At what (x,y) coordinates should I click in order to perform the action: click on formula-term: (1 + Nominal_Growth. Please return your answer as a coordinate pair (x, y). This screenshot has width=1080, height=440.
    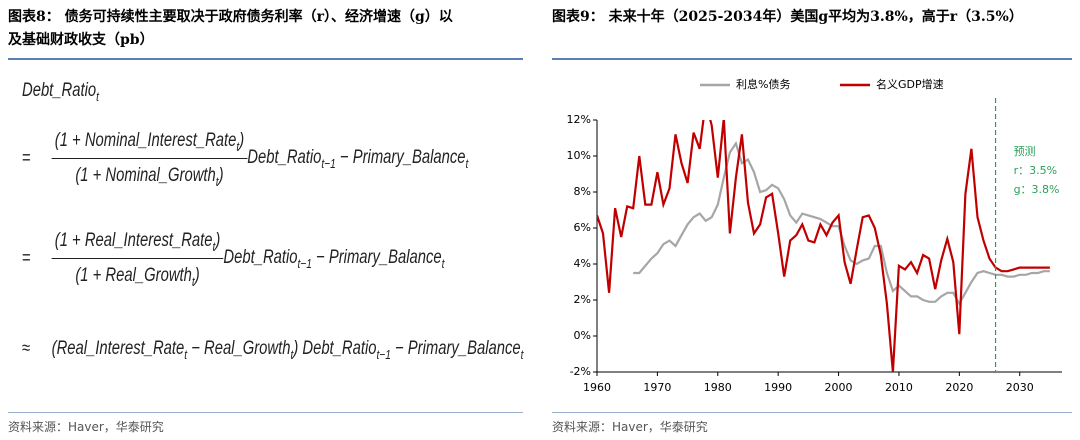
    Looking at the image, I should click on (145, 175).